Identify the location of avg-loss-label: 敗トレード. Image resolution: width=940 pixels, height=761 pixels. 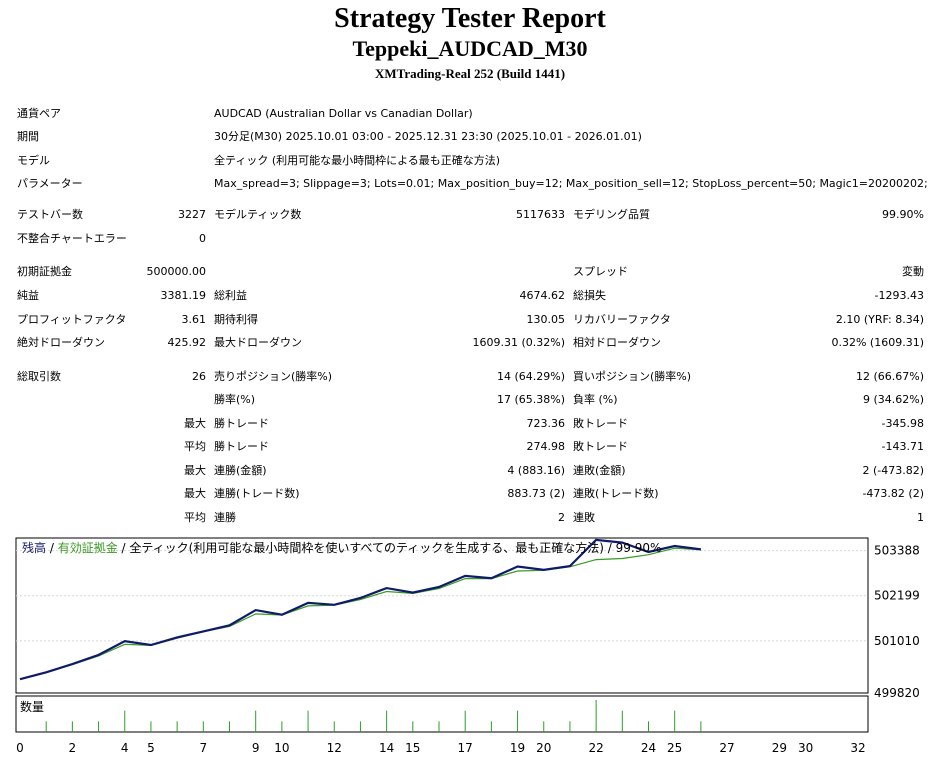
(600, 446).